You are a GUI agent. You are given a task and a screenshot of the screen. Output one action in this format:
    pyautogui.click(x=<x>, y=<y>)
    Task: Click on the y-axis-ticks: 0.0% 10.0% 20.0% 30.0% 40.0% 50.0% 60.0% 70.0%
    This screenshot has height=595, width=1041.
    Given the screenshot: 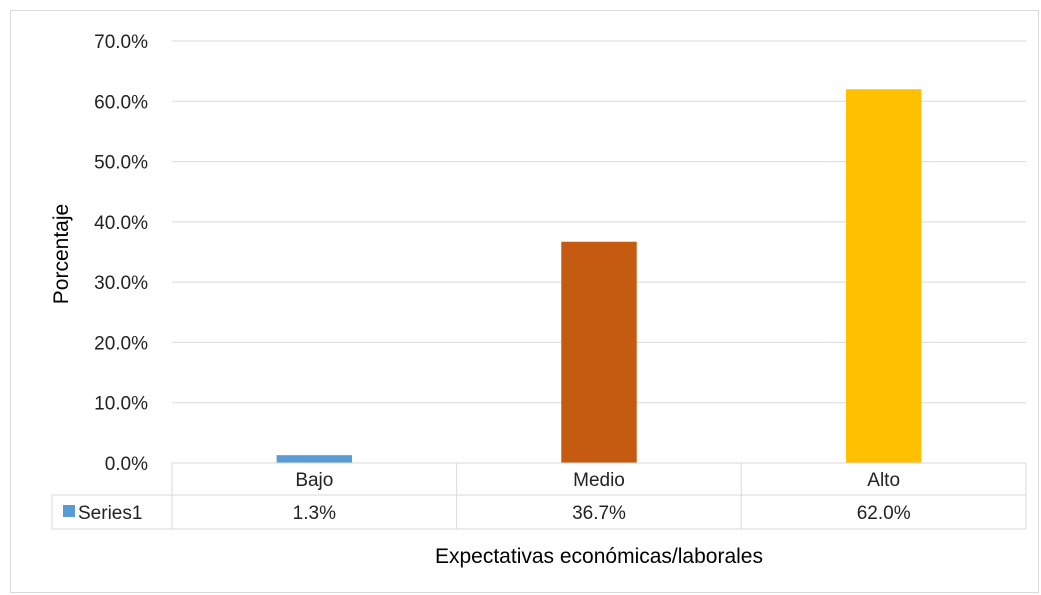 What is the action you would take?
    pyautogui.click(x=121, y=253)
    